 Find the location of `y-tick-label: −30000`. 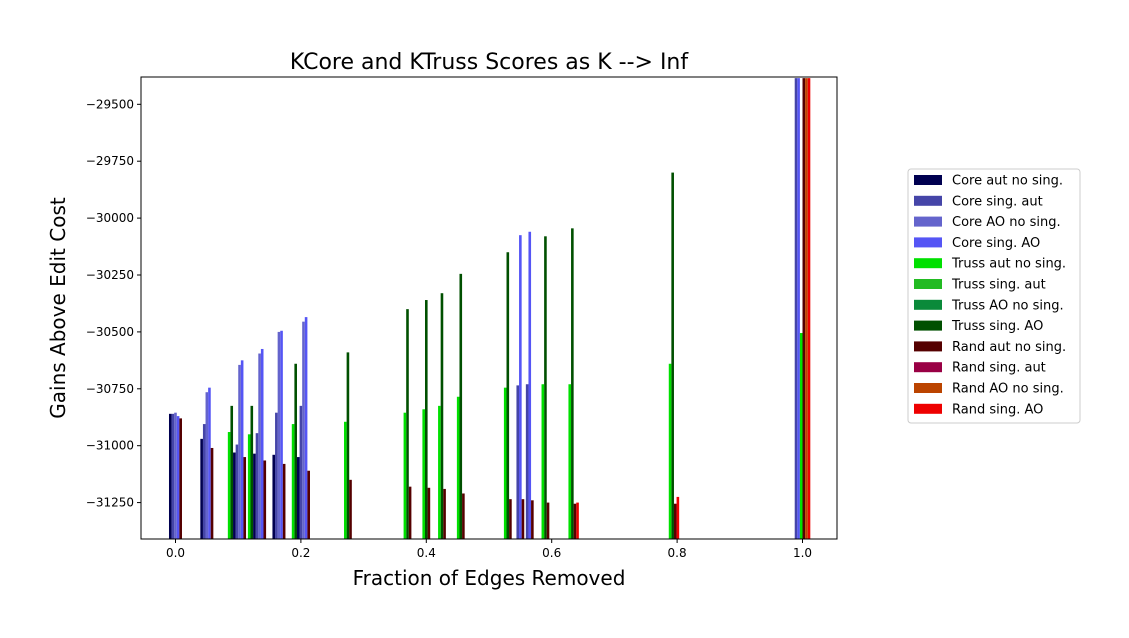

y-tick-label: −30000 is located at coordinates (110, 218).